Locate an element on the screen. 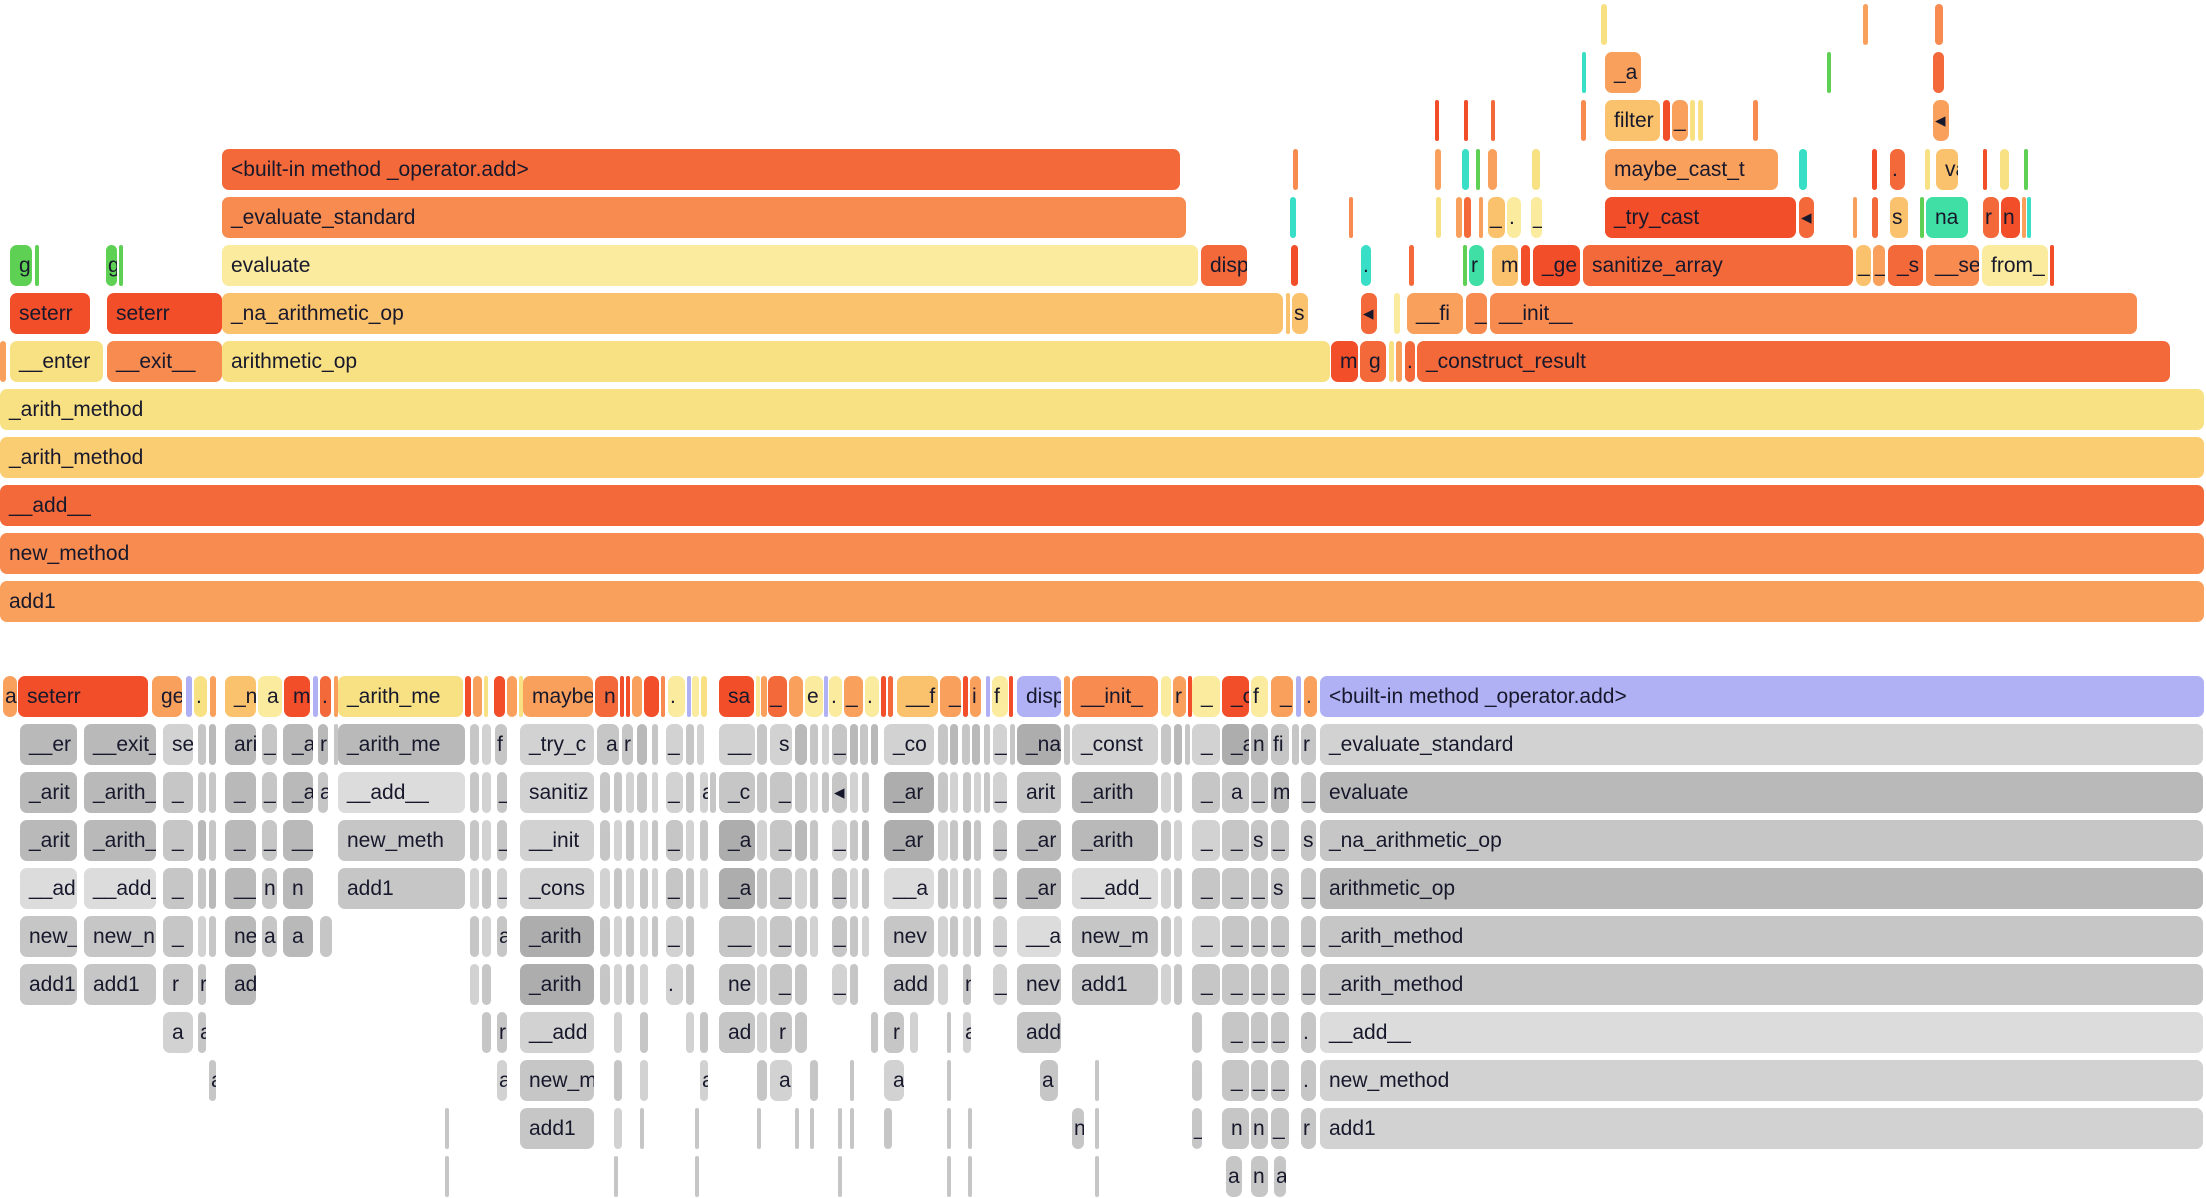  frame-se: __se is located at coordinates (1952, 265).